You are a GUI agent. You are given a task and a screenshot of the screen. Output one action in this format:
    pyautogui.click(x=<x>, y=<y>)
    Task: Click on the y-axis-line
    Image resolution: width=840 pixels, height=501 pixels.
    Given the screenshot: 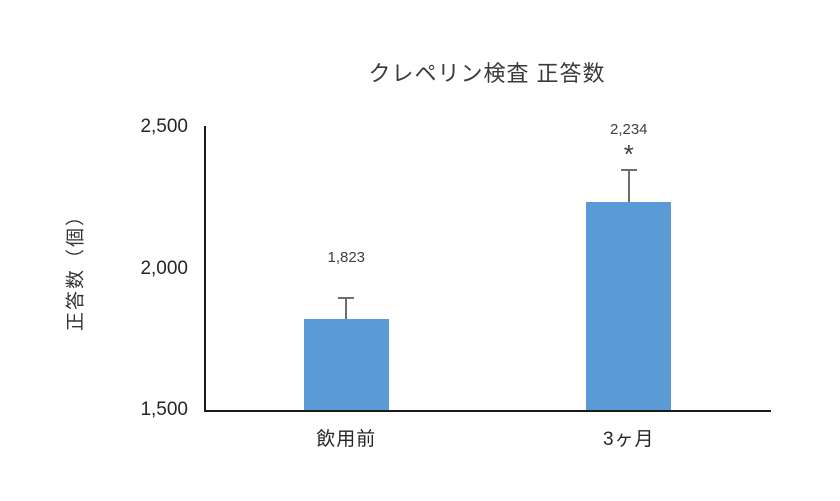 What is the action you would take?
    pyautogui.click(x=205, y=269)
    